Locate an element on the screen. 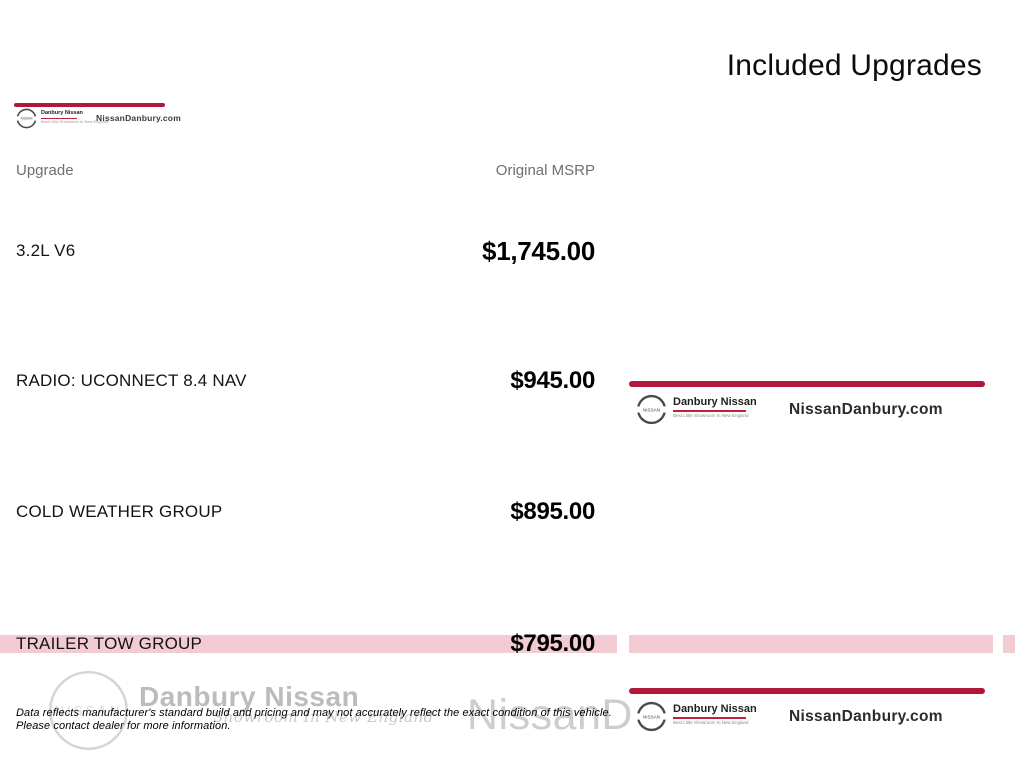 This screenshot has height=768, width=1024. watermark-dealer-name: Danbury Nissan is located at coordinates (249, 696).